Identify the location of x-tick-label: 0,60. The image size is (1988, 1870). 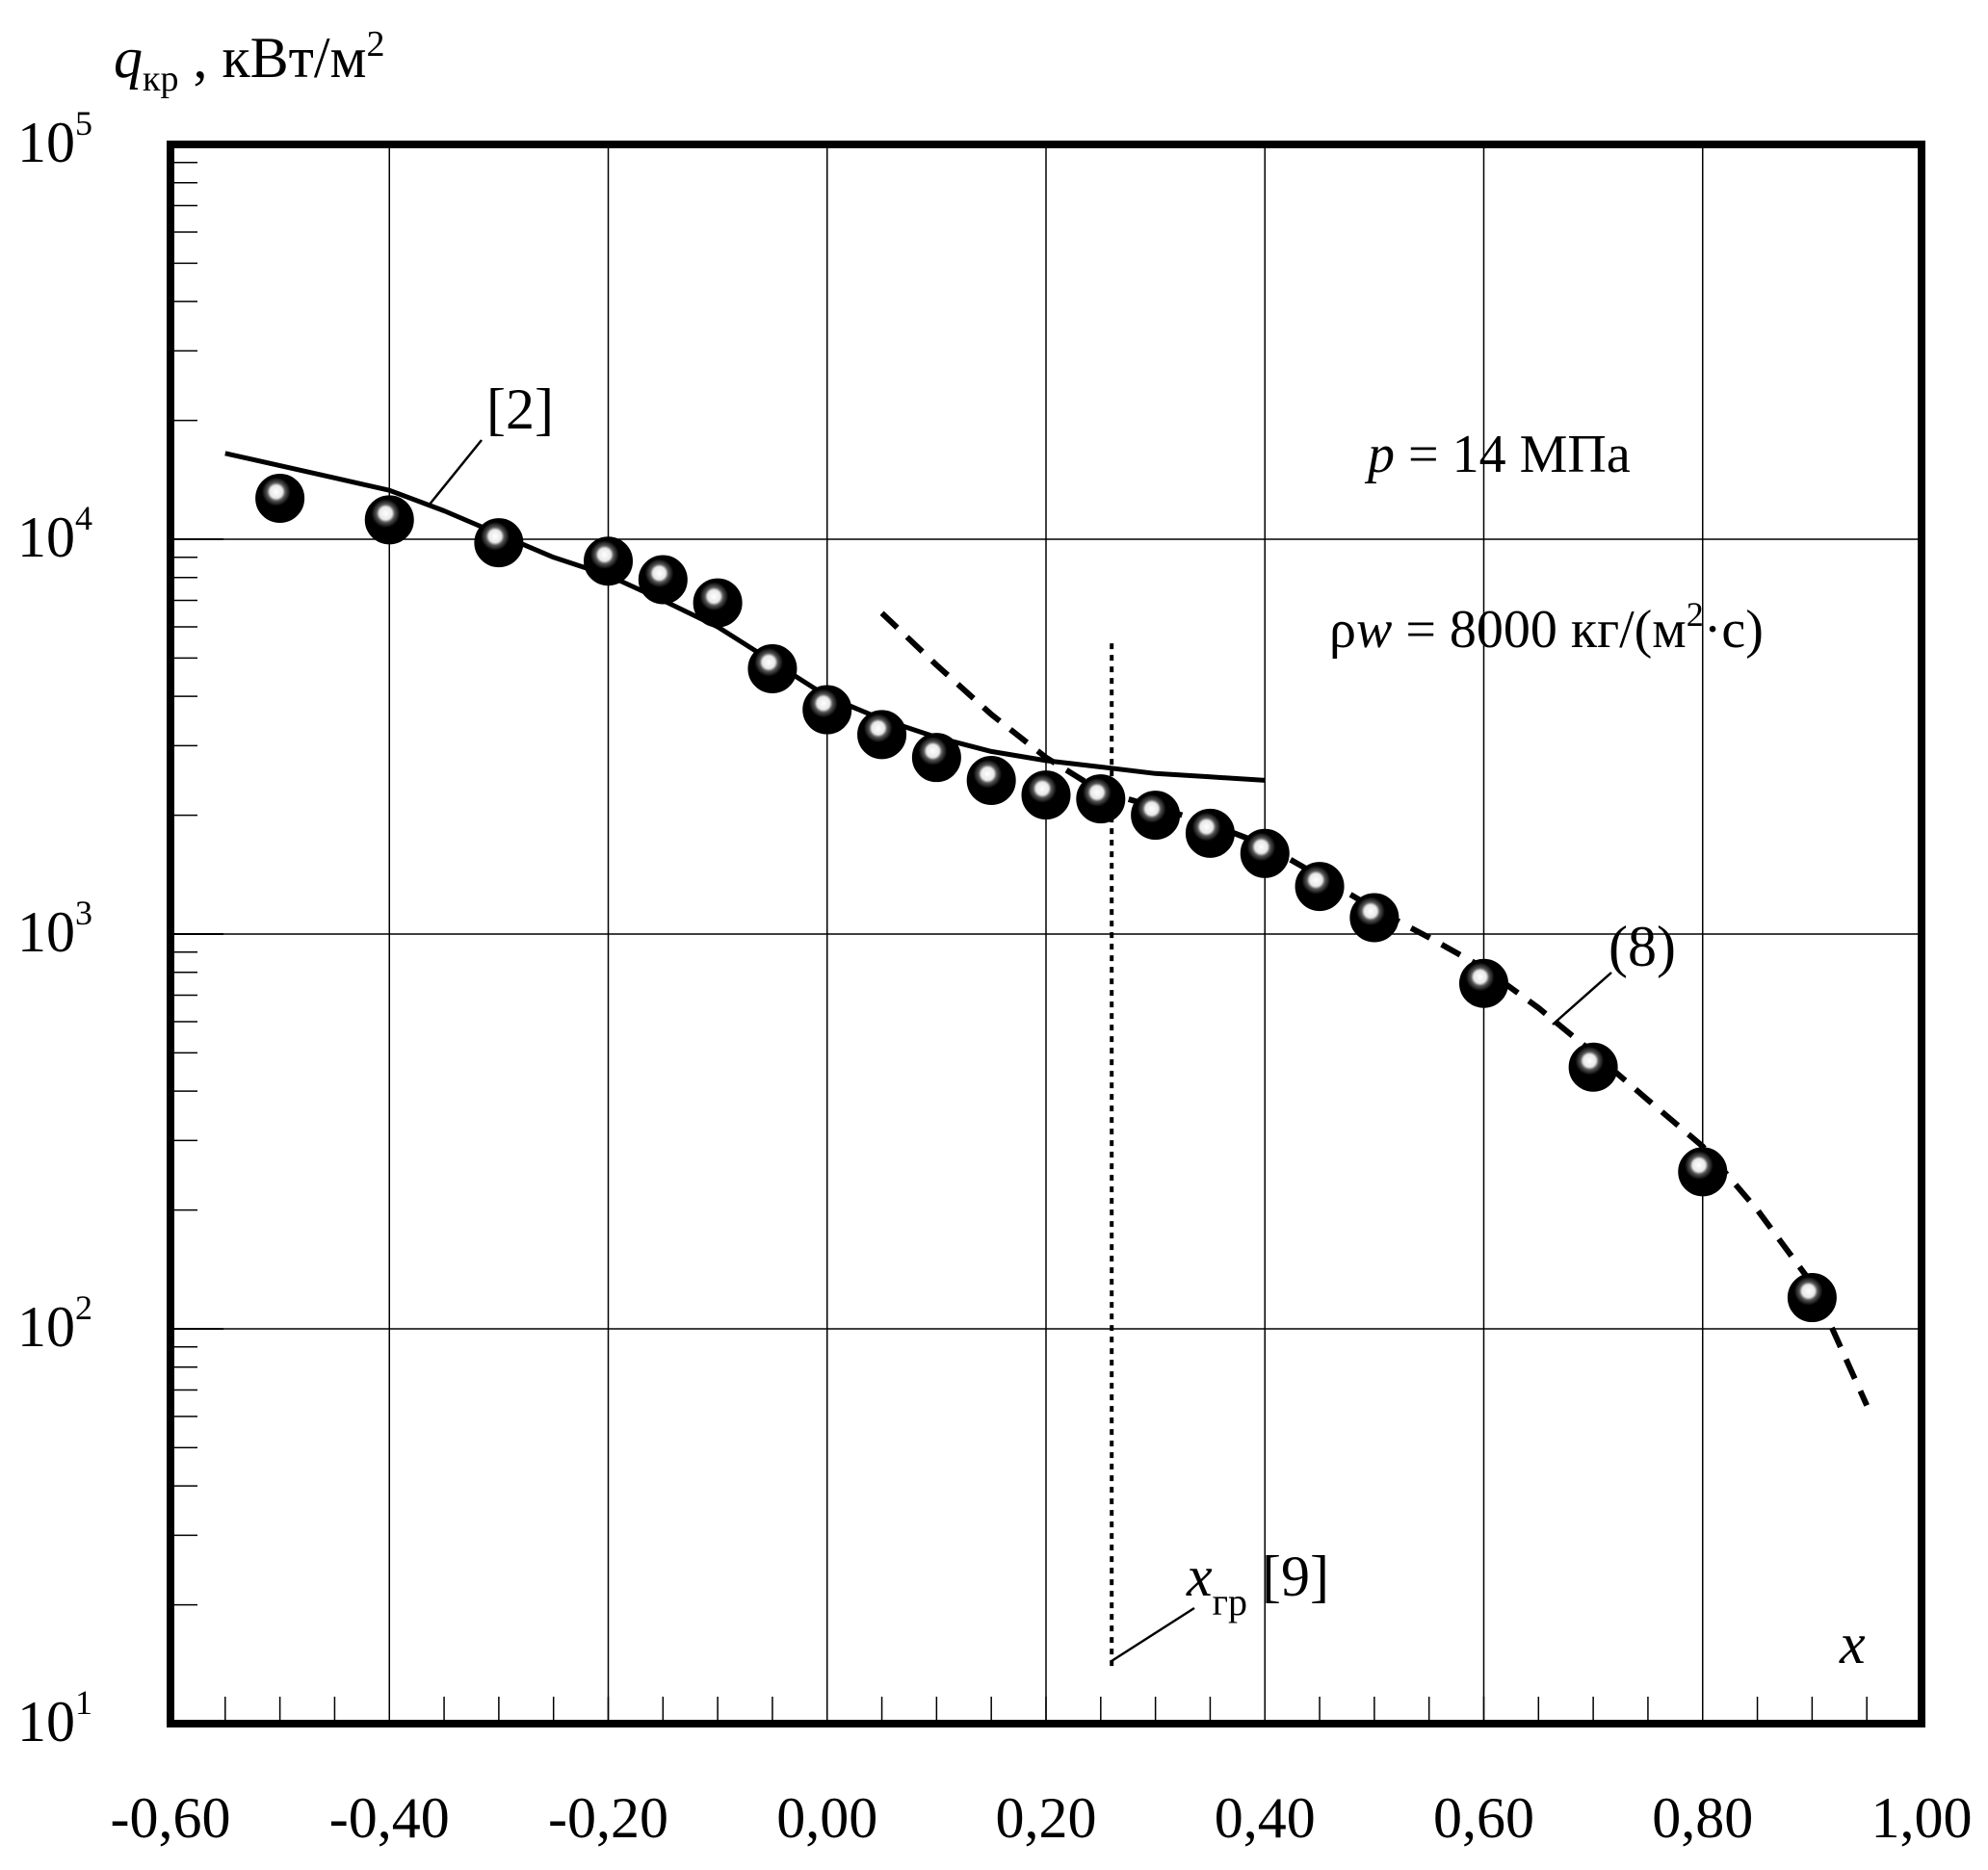
(1483, 1818).